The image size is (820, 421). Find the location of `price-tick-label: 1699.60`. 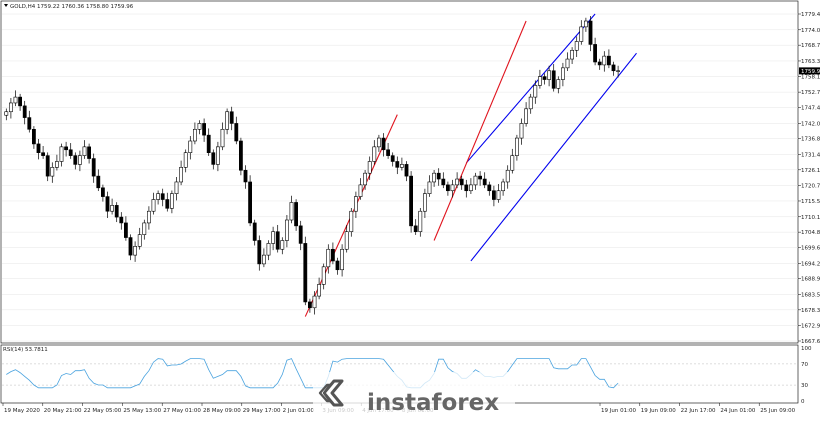

price-tick-label: 1699.60 is located at coordinates (810, 249).